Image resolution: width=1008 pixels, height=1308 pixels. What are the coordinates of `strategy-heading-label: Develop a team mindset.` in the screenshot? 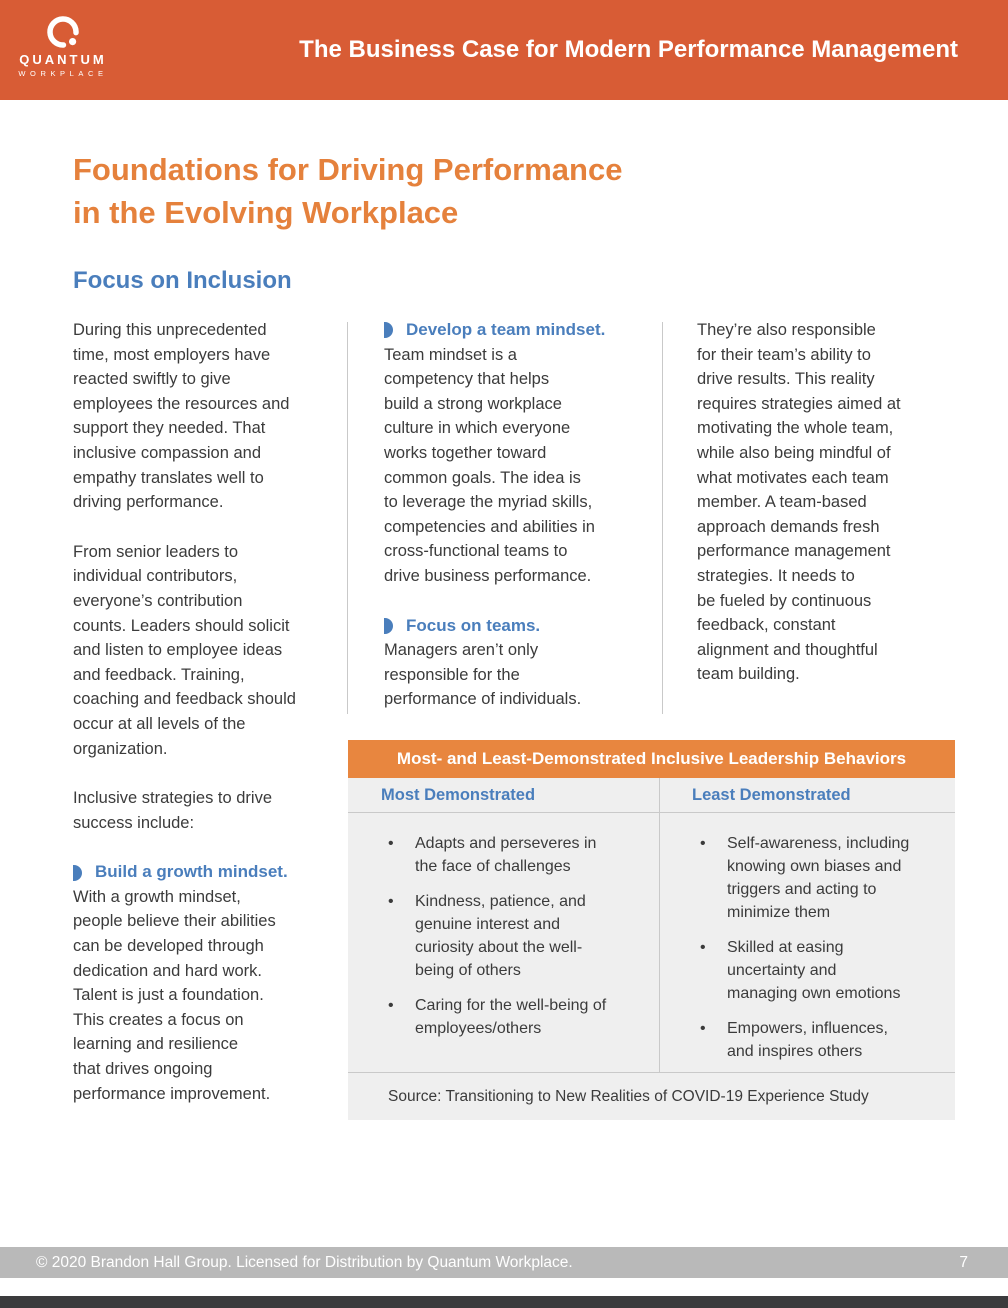 It's located at (506, 329).